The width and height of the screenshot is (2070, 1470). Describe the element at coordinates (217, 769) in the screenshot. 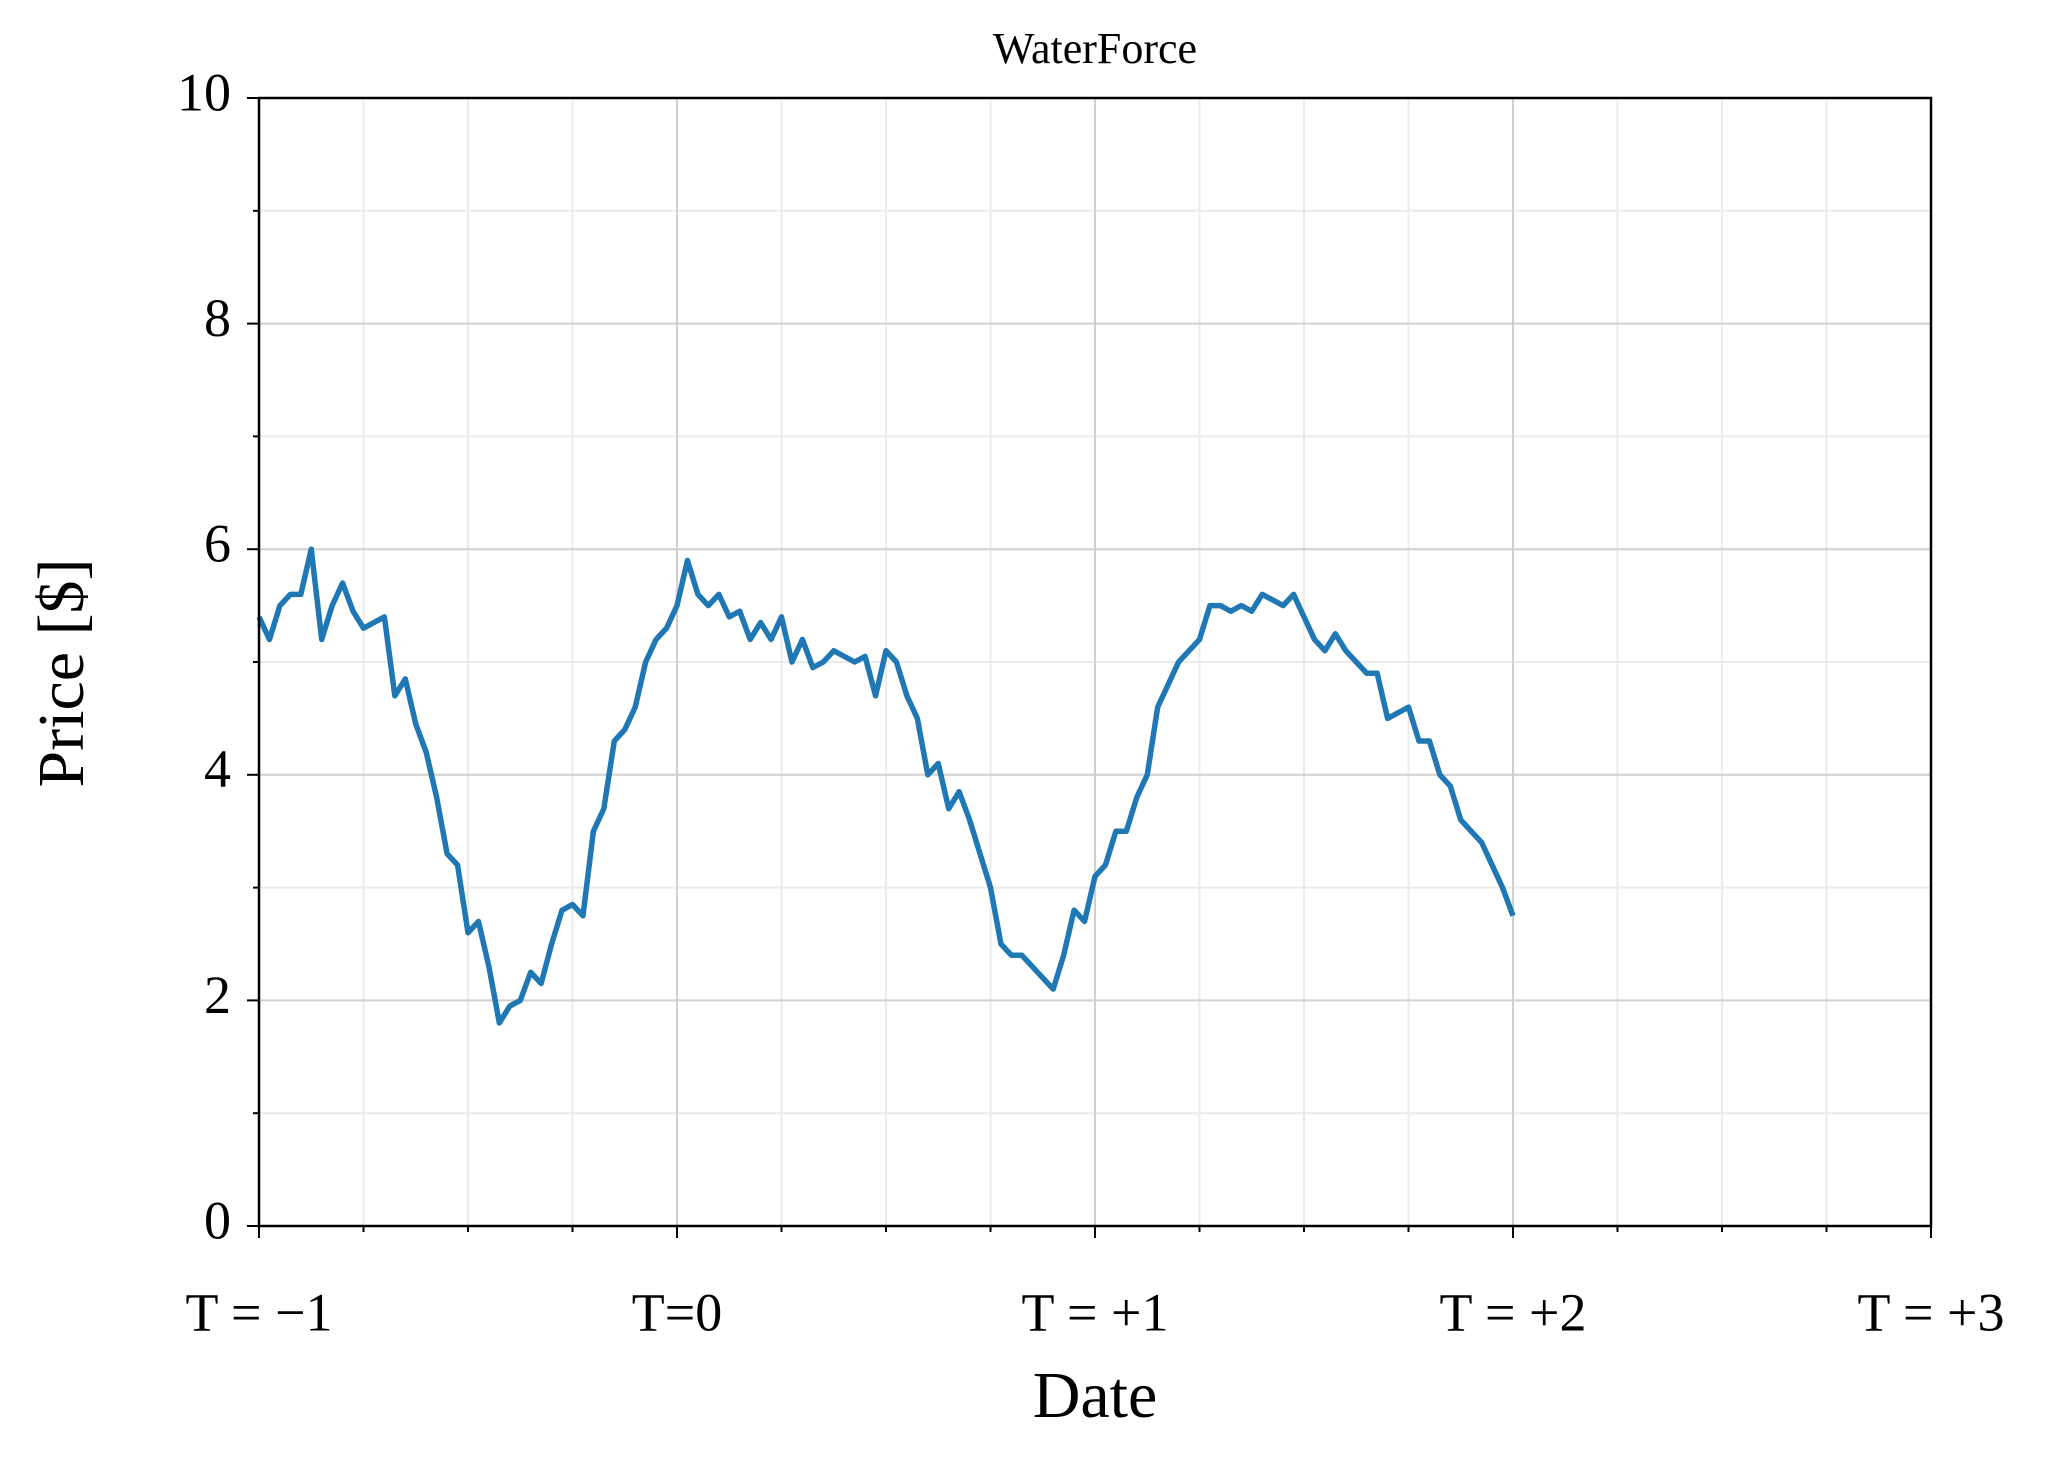

I see `y-tick-label: 4` at that location.